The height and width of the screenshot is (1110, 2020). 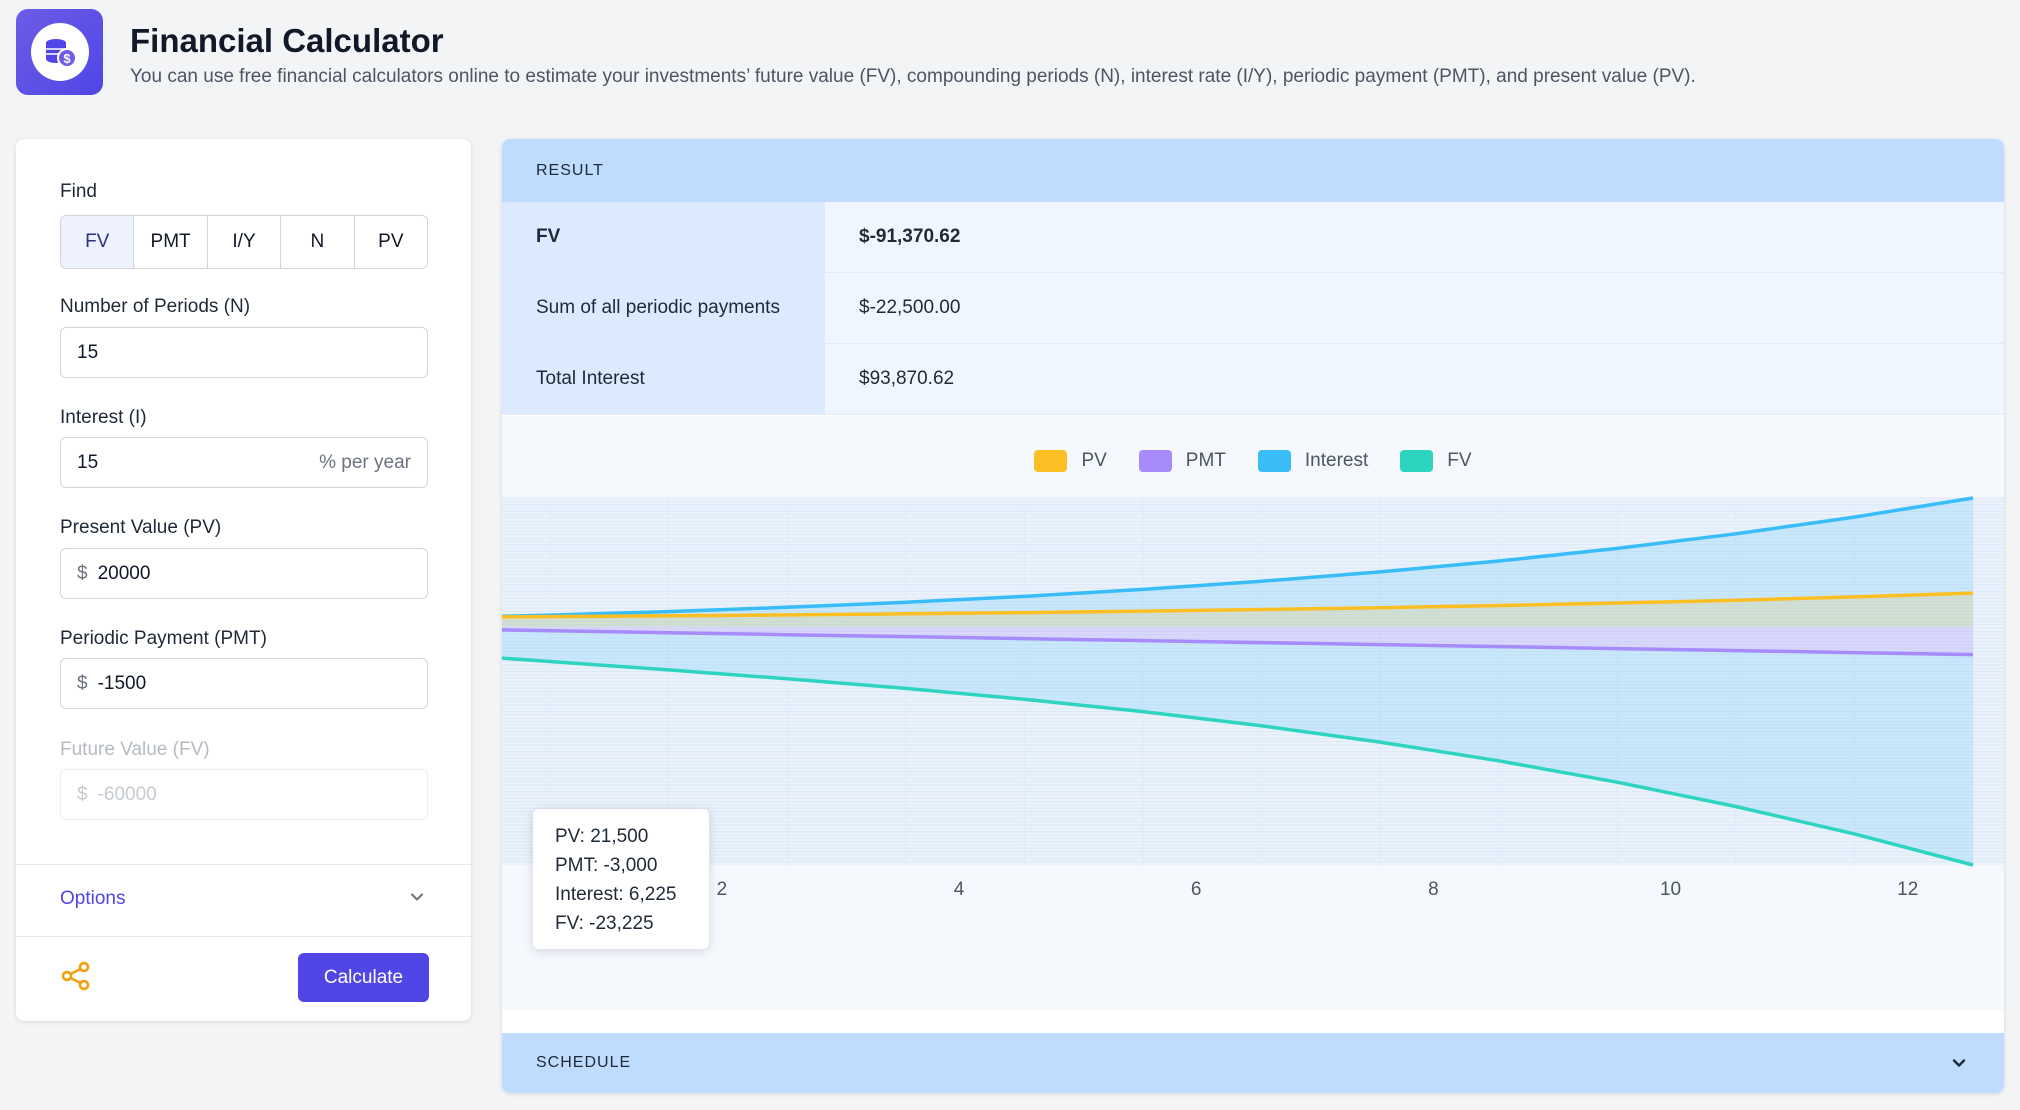 What do you see at coordinates (1205, 460) in the screenshot?
I see `legend-label: PMT` at bounding box center [1205, 460].